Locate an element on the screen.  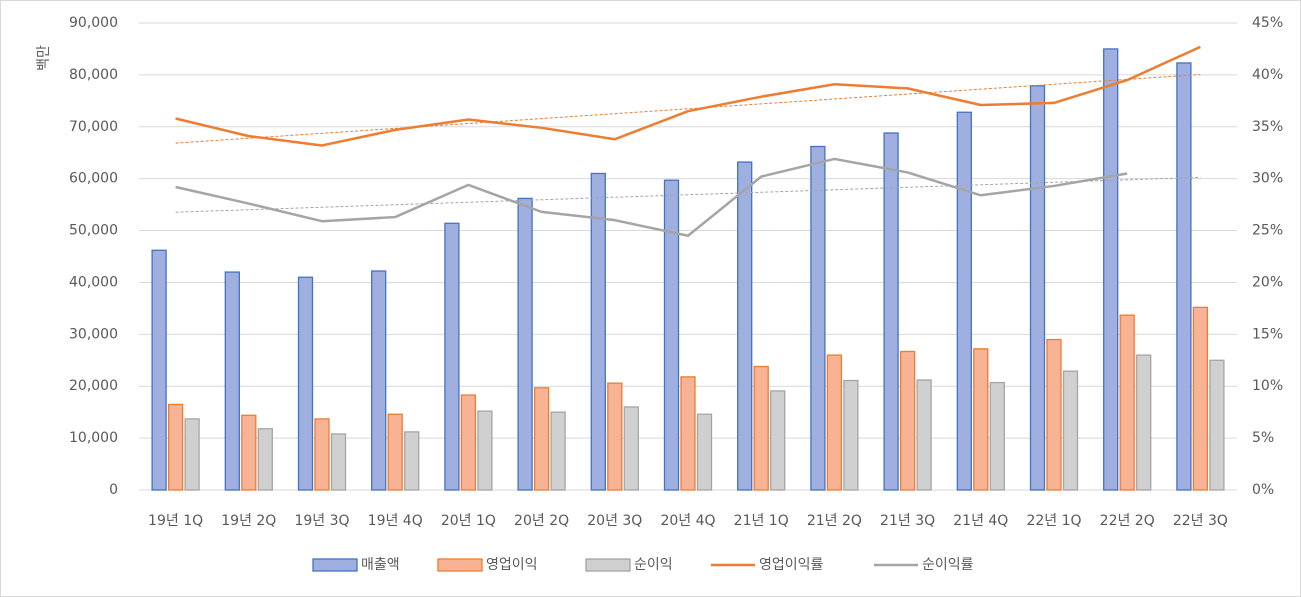
y-tick-label: 20,000 is located at coordinates (93, 386).